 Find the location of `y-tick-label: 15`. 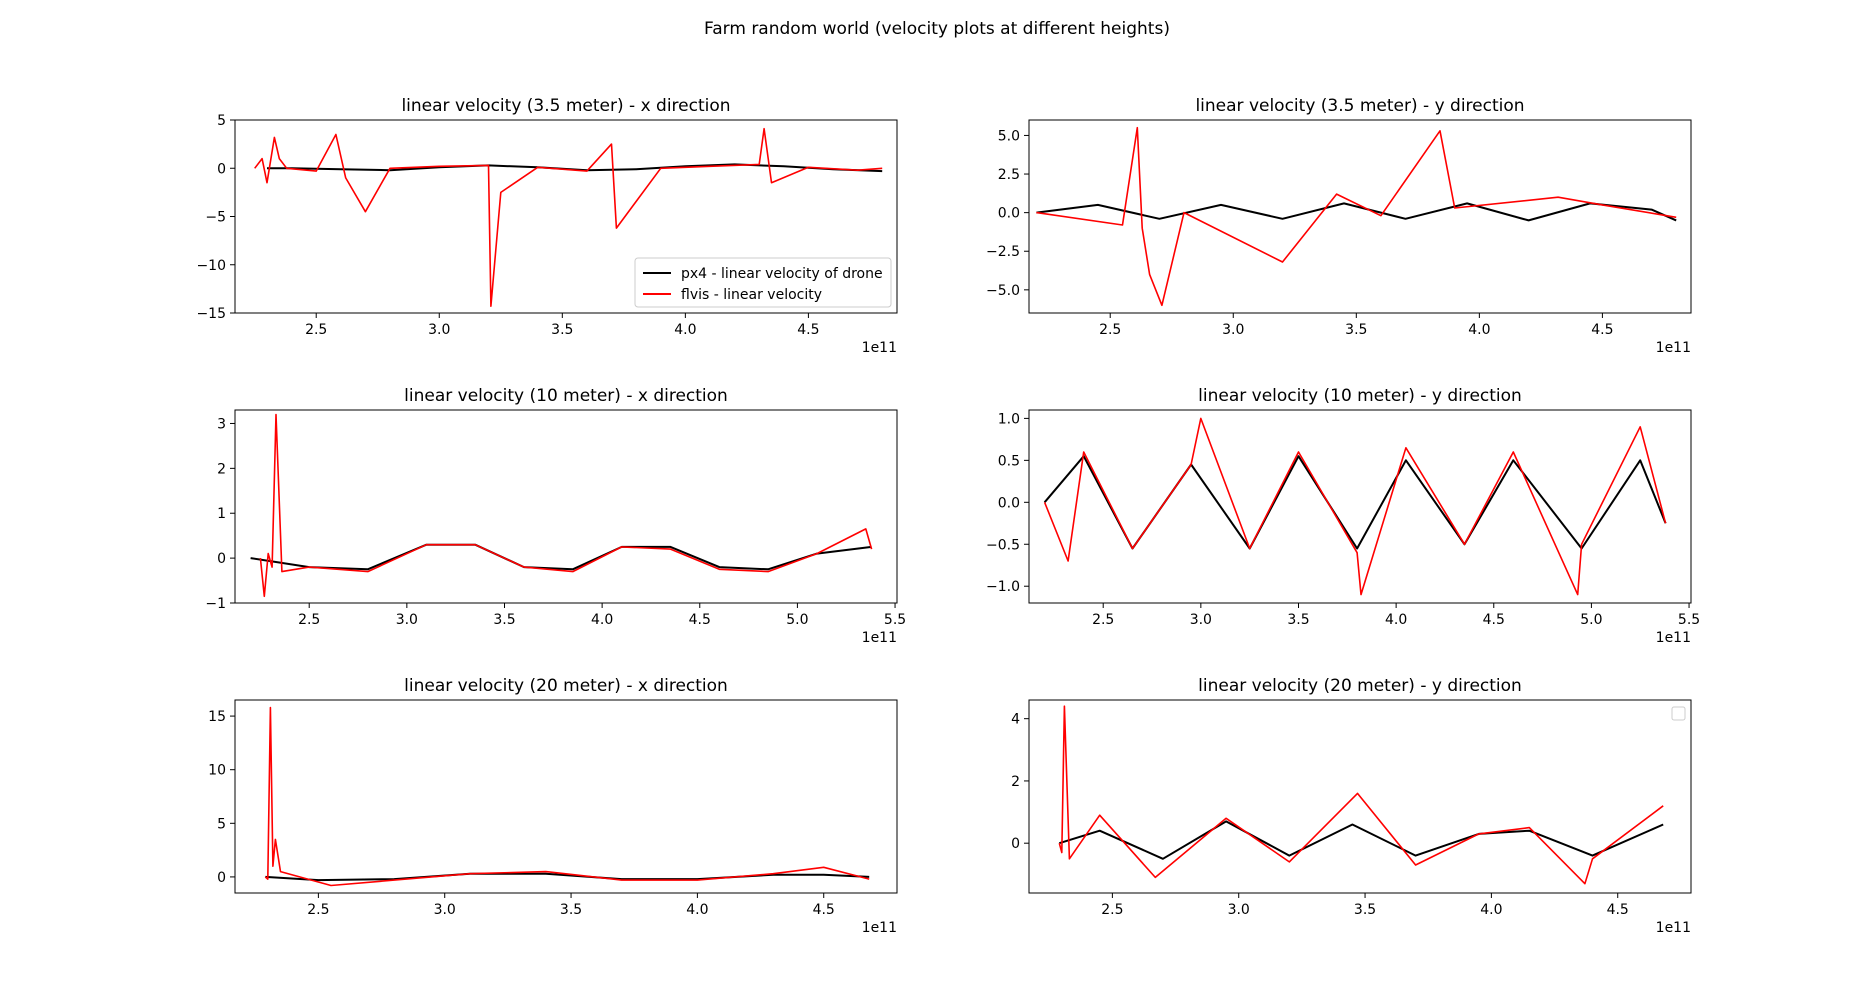

y-tick-label: 15 is located at coordinates (217, 717).